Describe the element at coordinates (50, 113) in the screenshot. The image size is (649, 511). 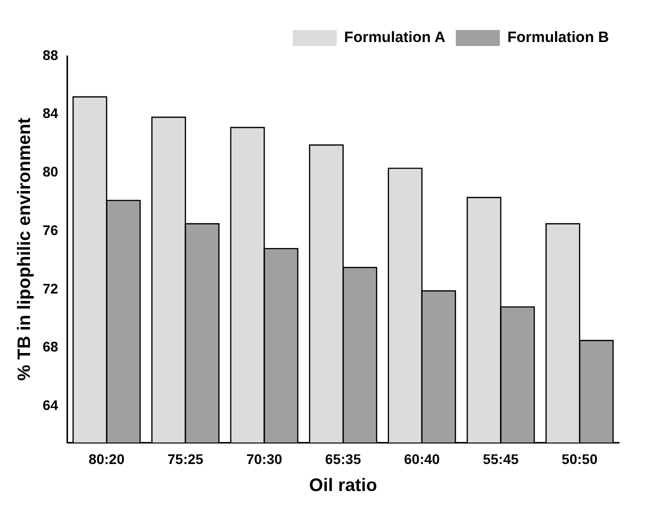
I see `y-tick-label: 84` at that location.